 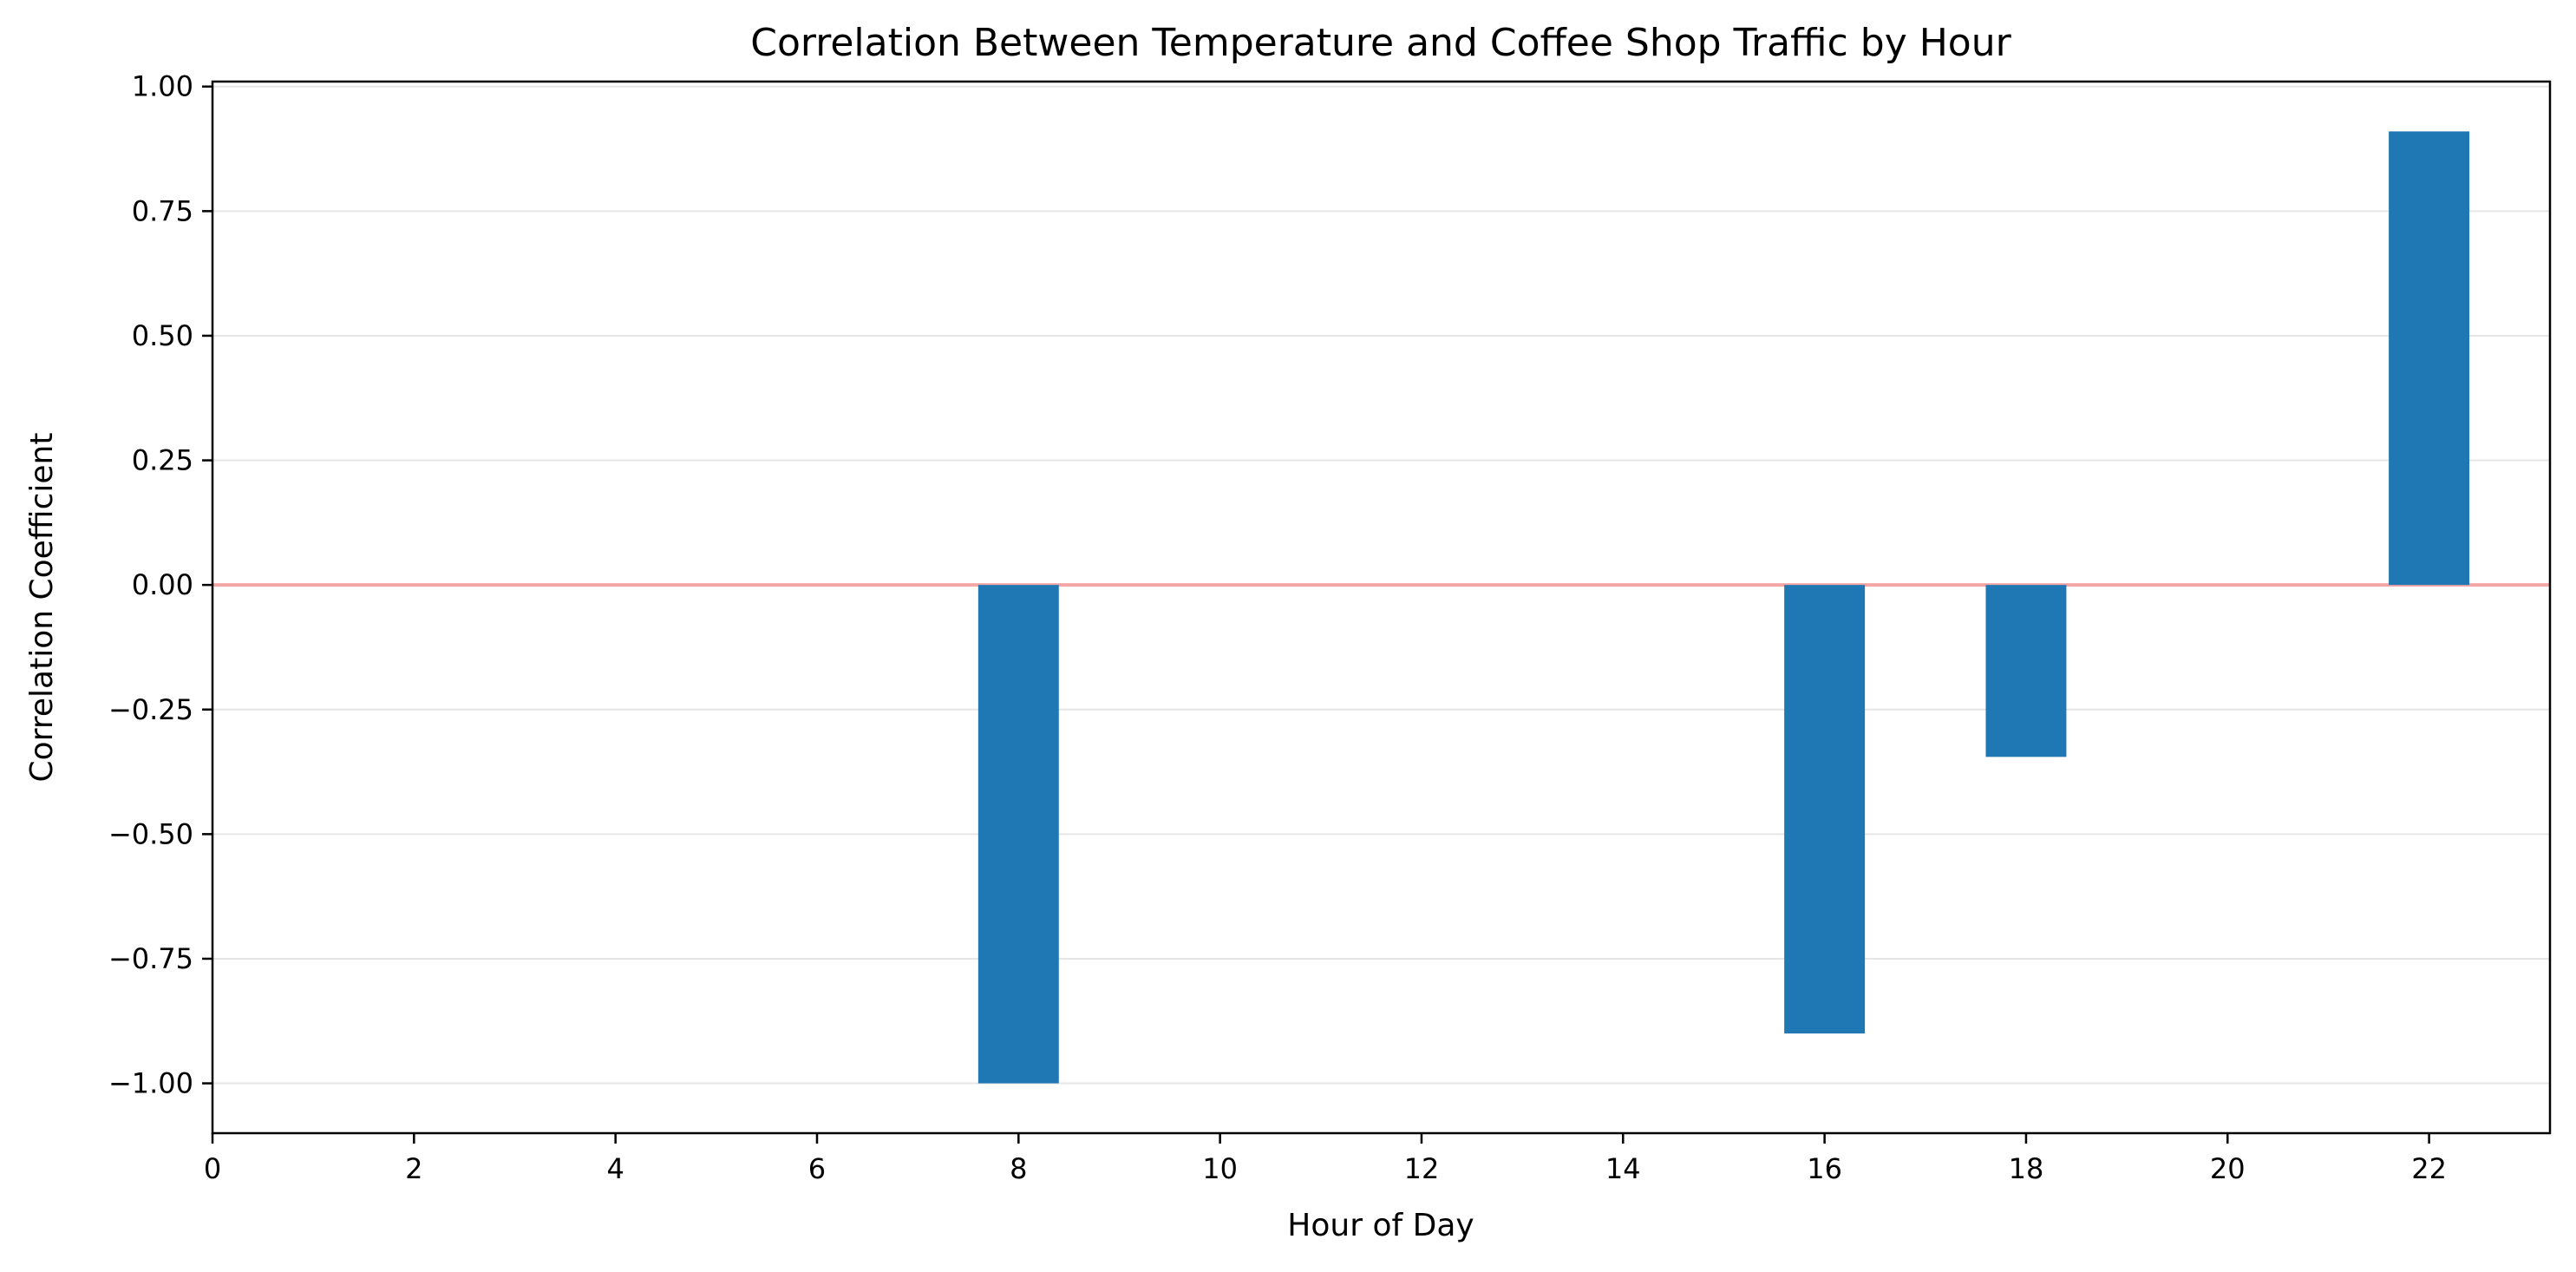 What do you see at coordinates (150, 958) in the screenshot?
I see `y-tick-label: −0.75` at bounding box center [150, 958].